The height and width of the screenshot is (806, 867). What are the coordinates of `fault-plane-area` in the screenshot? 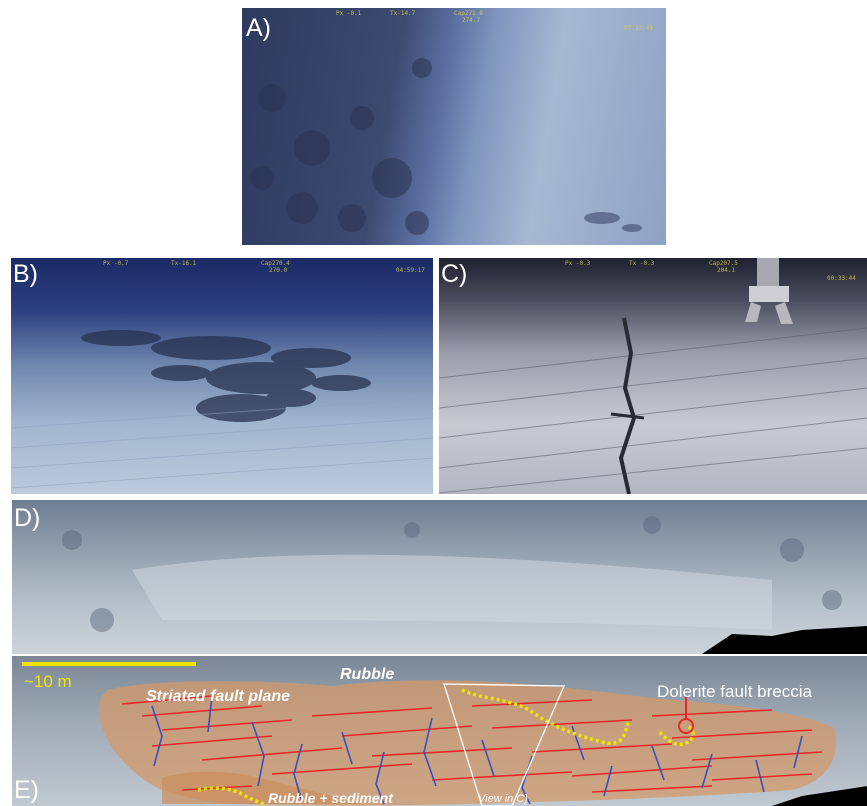 It's located at (468, 743).